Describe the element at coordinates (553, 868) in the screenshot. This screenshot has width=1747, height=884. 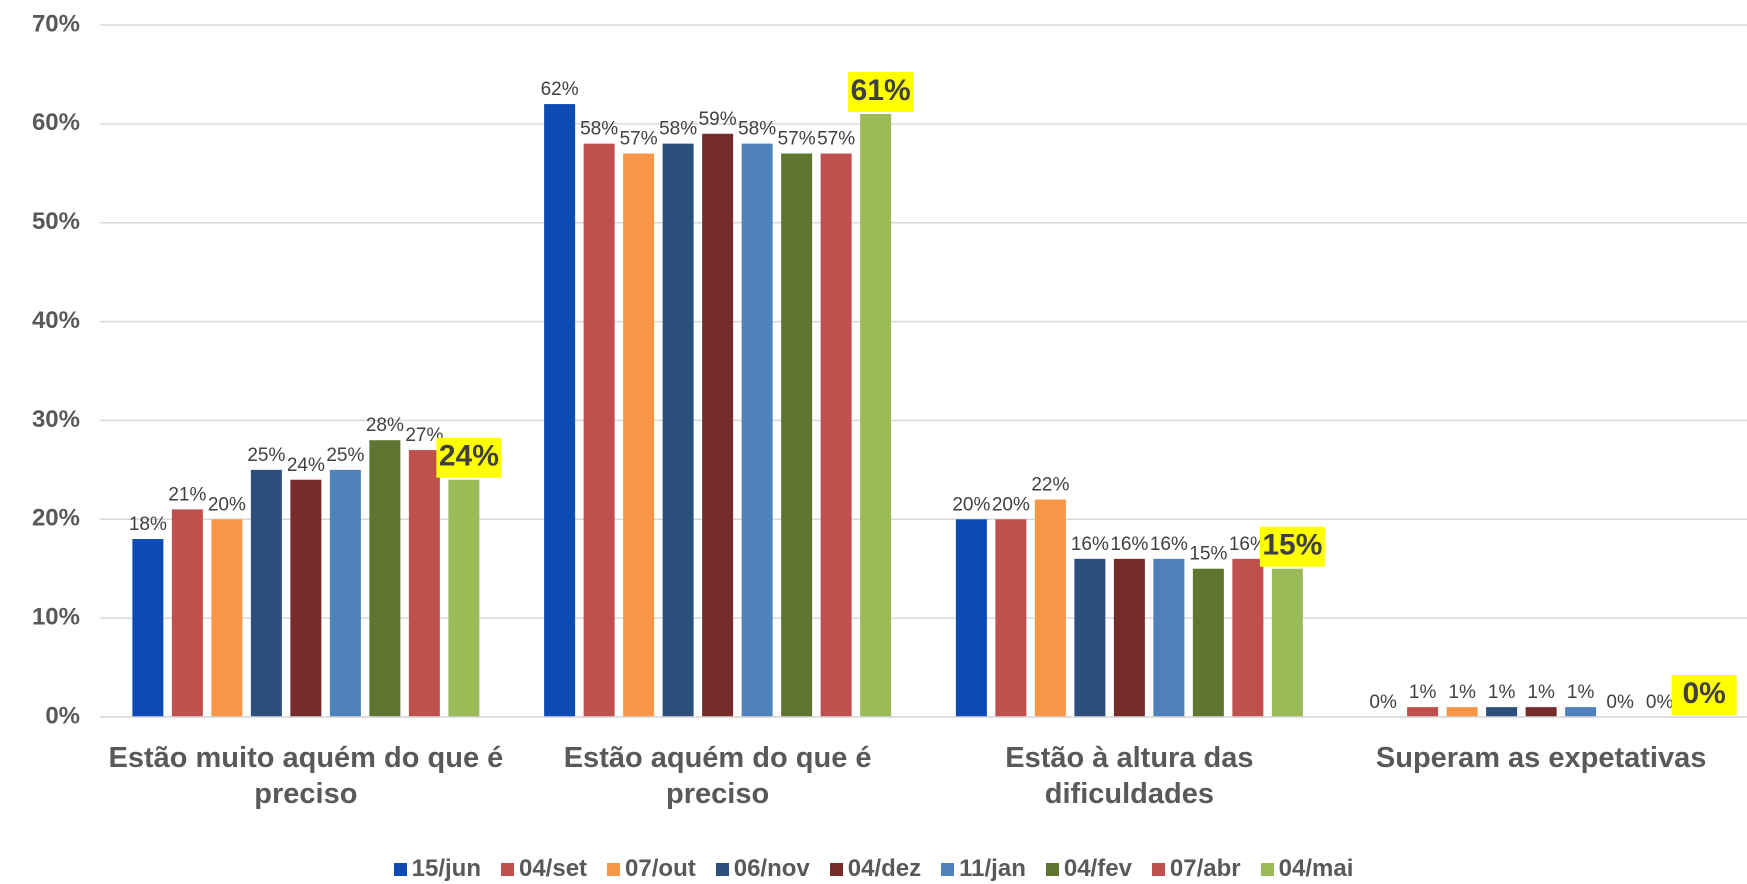
I see `legend-label: 04/set` at that location.